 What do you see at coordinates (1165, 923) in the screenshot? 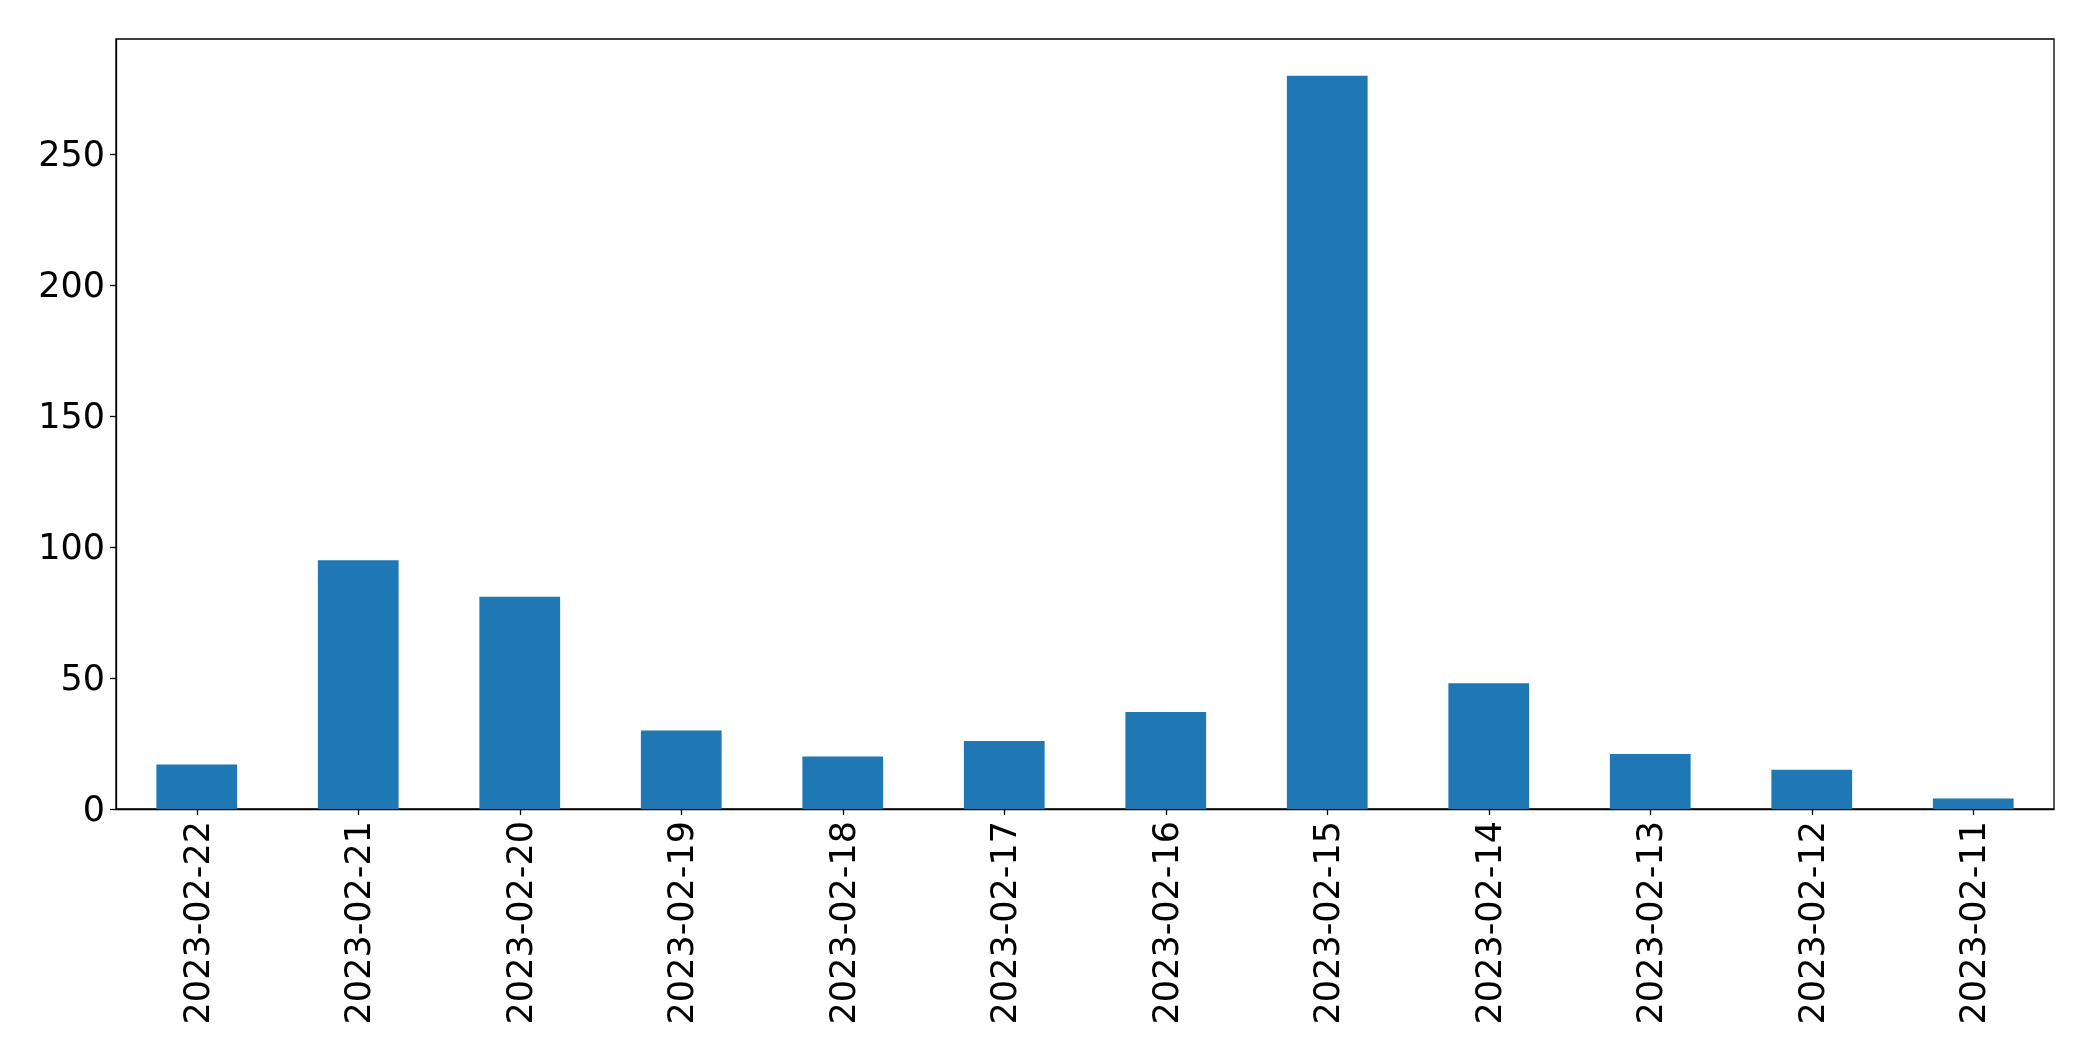
I see `x-tick-label: 2023-02-16` at bounding box center [1165, 923].